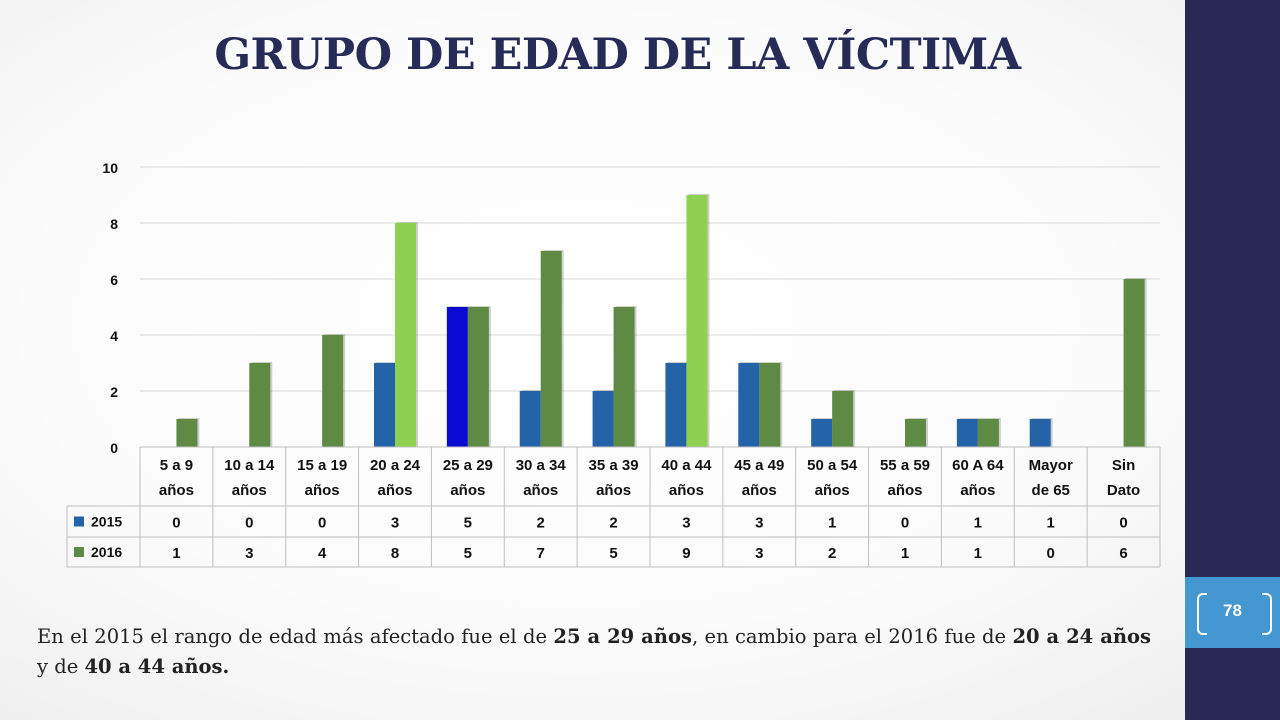  Describe the element at coordinates (852, 636) in the screenshot. I see `note-text-2: , en cambio para el 2016 fue de` at that location.